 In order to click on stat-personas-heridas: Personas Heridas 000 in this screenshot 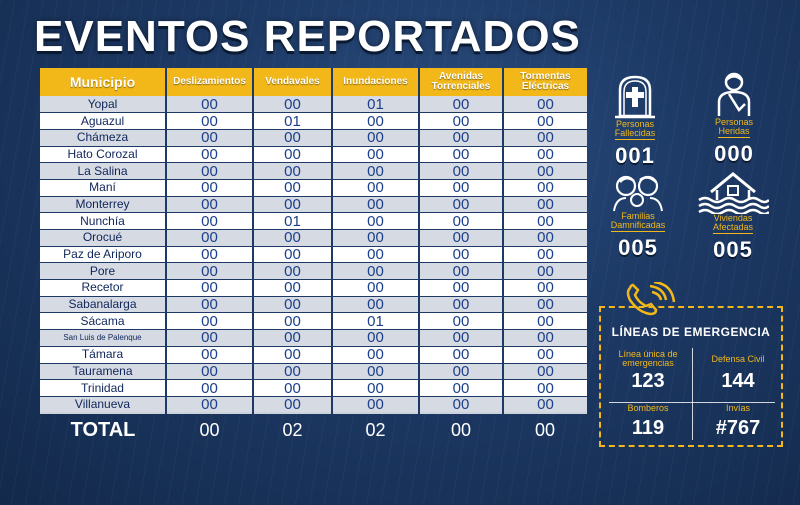, I will do `click(734, 118)`.